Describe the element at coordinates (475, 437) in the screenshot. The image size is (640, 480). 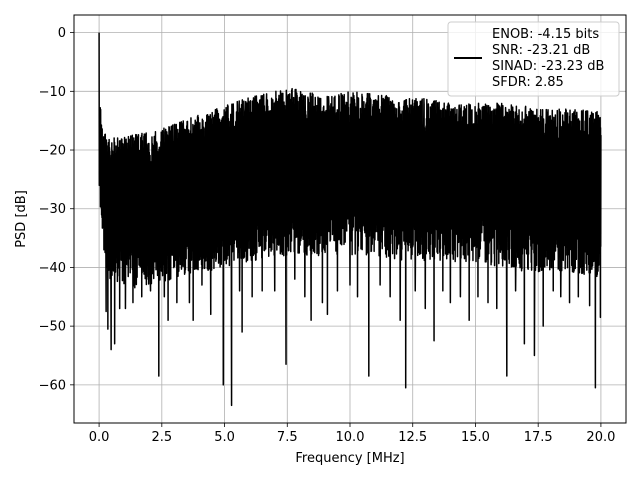
I see `x-tick-label: 15.0` at that location.